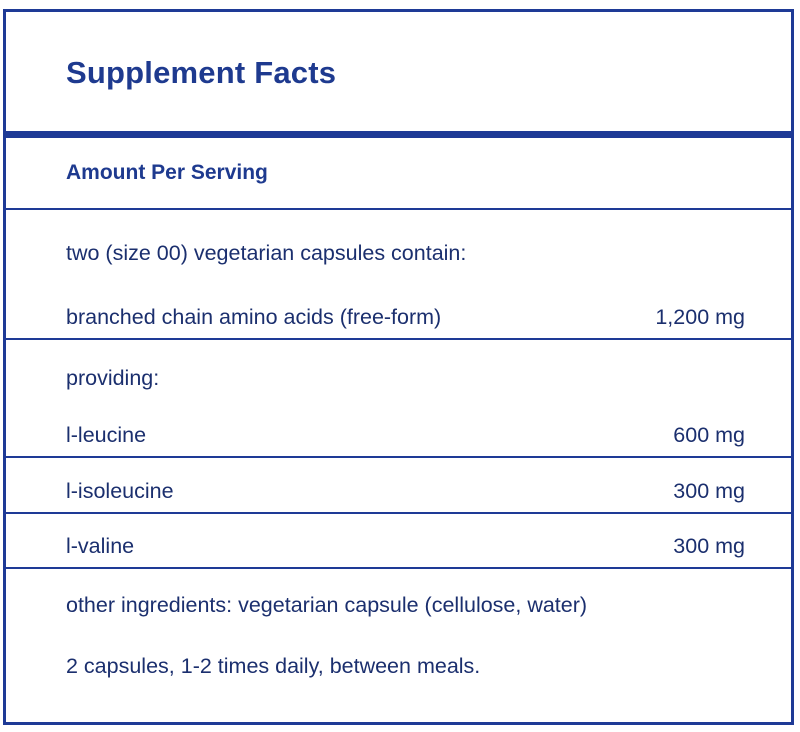 Image resolution: width=800 pixels, height=732 pixels. I want to click on panel-title: Supplement Facts, so click(201, 72).